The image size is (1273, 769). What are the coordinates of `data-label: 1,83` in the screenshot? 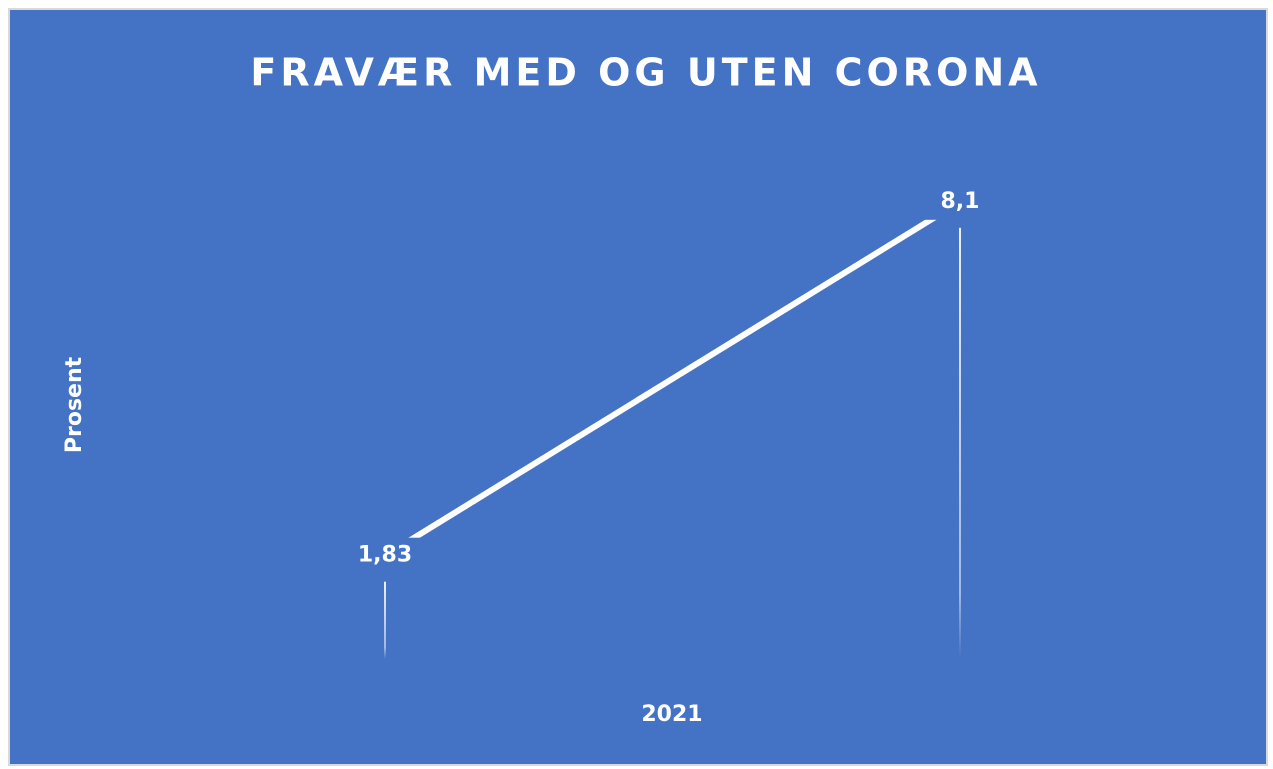 It's located at (385, 555).